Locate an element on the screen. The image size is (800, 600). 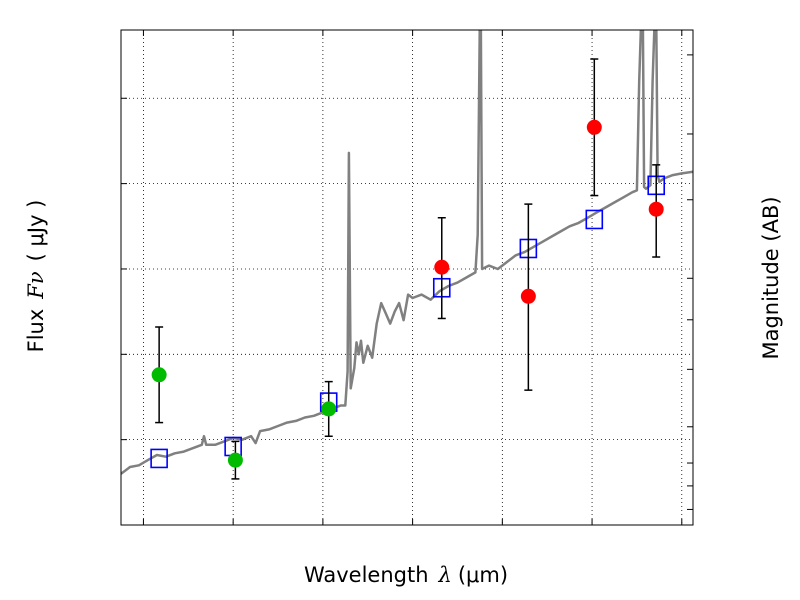
x-axis-label: Wavelength λ (μm) is located at coordinates (406, 575).